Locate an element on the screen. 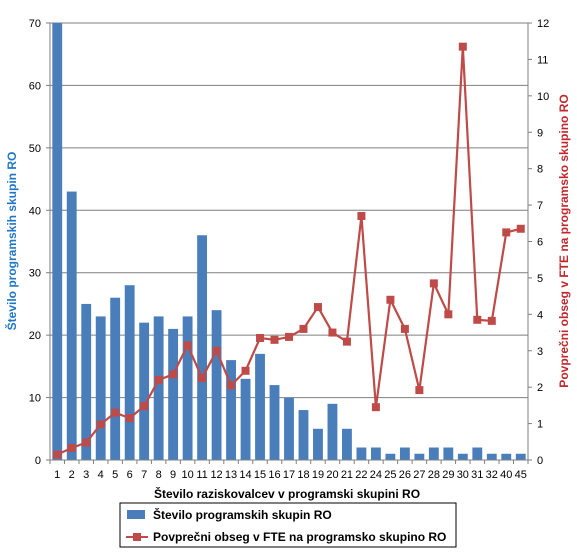 This screenshot has width=577, height=553. right-tick-label: 12 is located at coordinates (543, 24).